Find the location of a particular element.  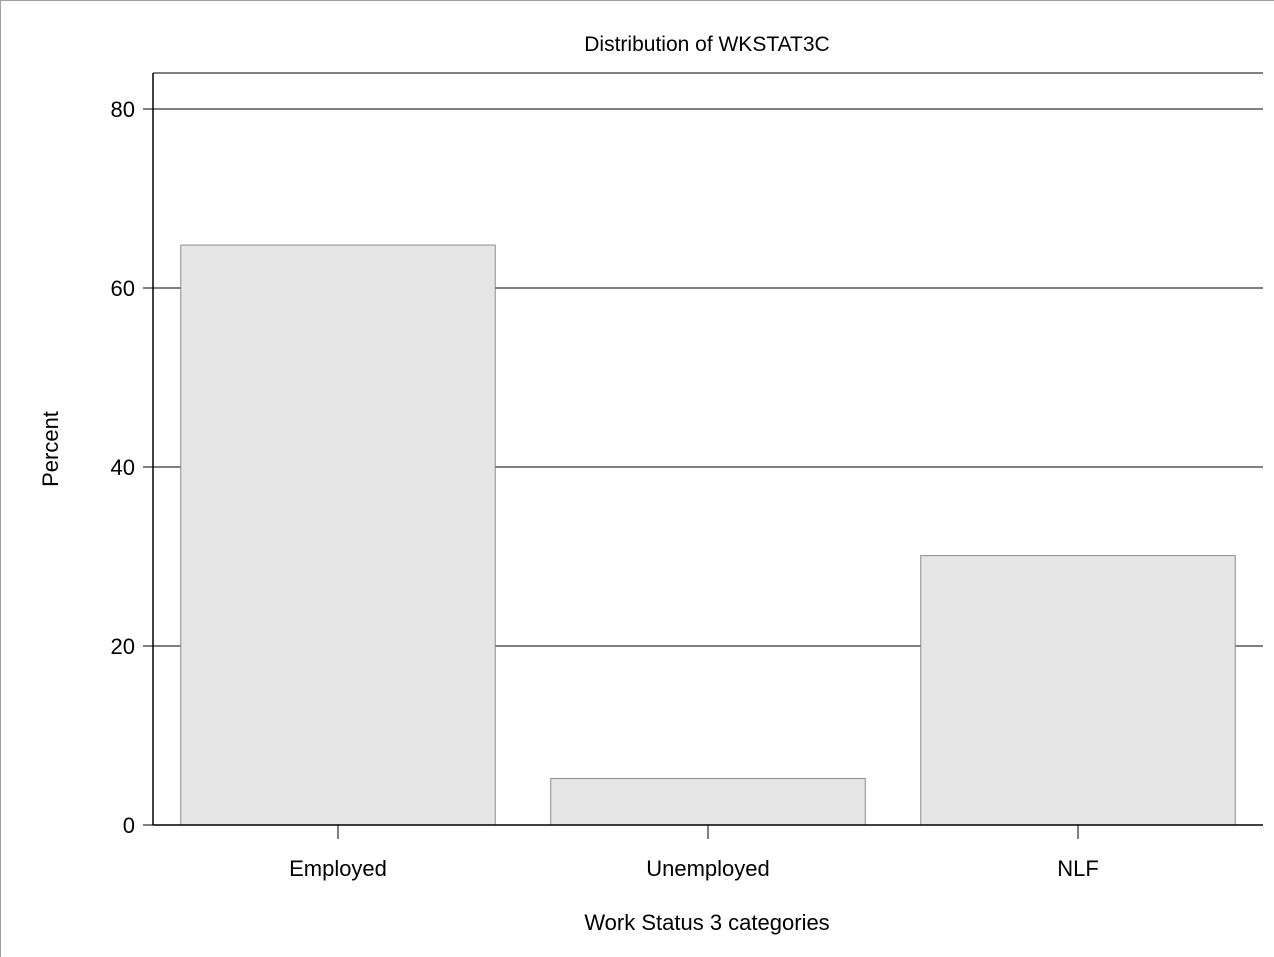

y-ticks: 0 20 40 60 80 is located at coordinates (132, 467).